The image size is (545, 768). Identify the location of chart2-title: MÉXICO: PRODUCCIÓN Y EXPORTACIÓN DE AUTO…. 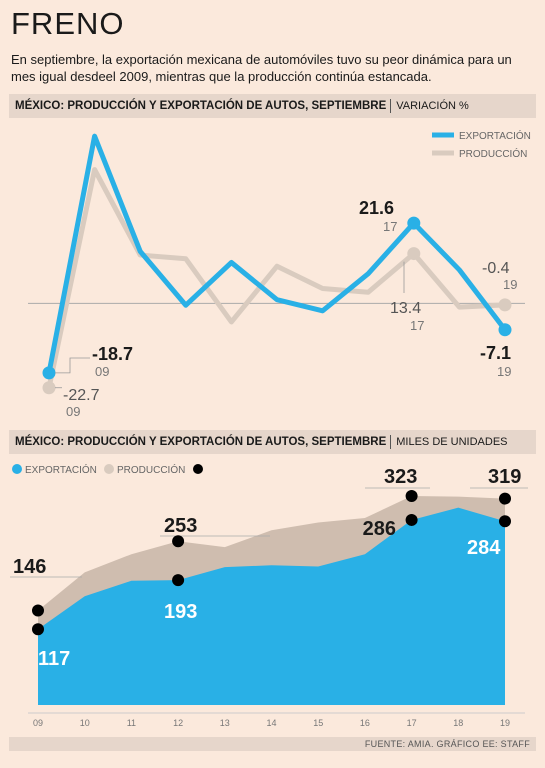
(201, 442).